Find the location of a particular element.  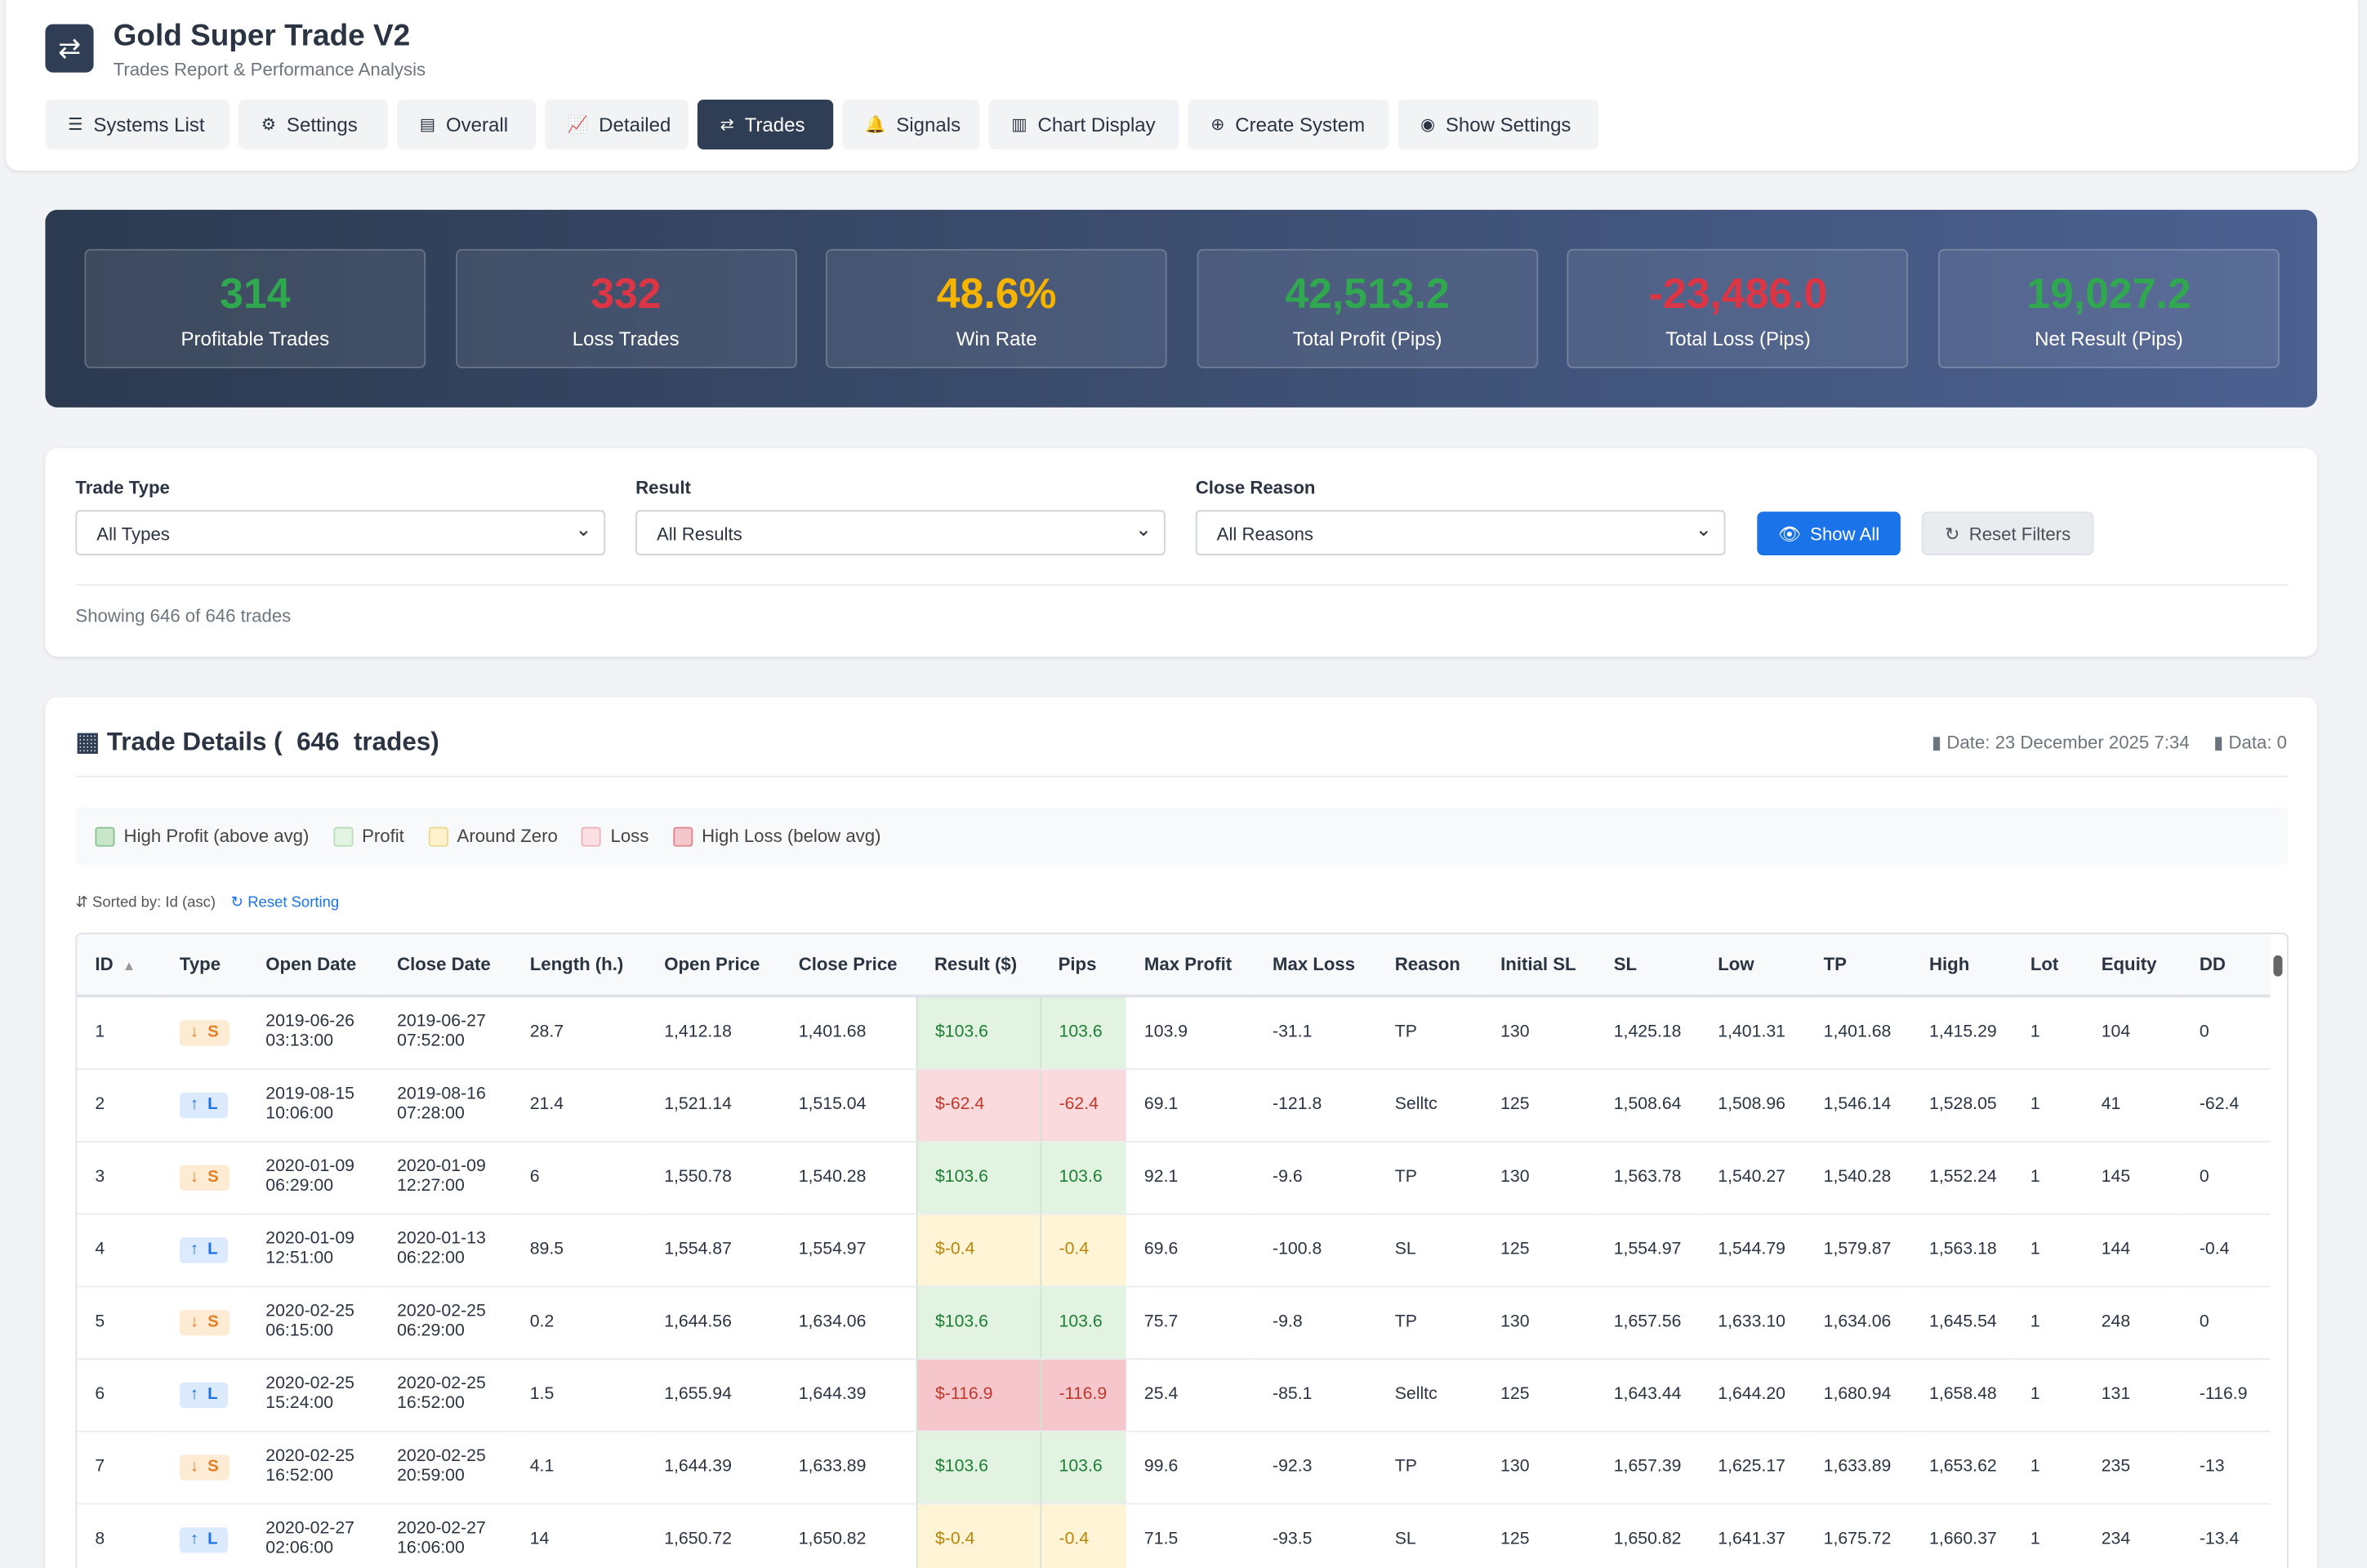

column-header: Close Date is located at coordinates (445, 965).